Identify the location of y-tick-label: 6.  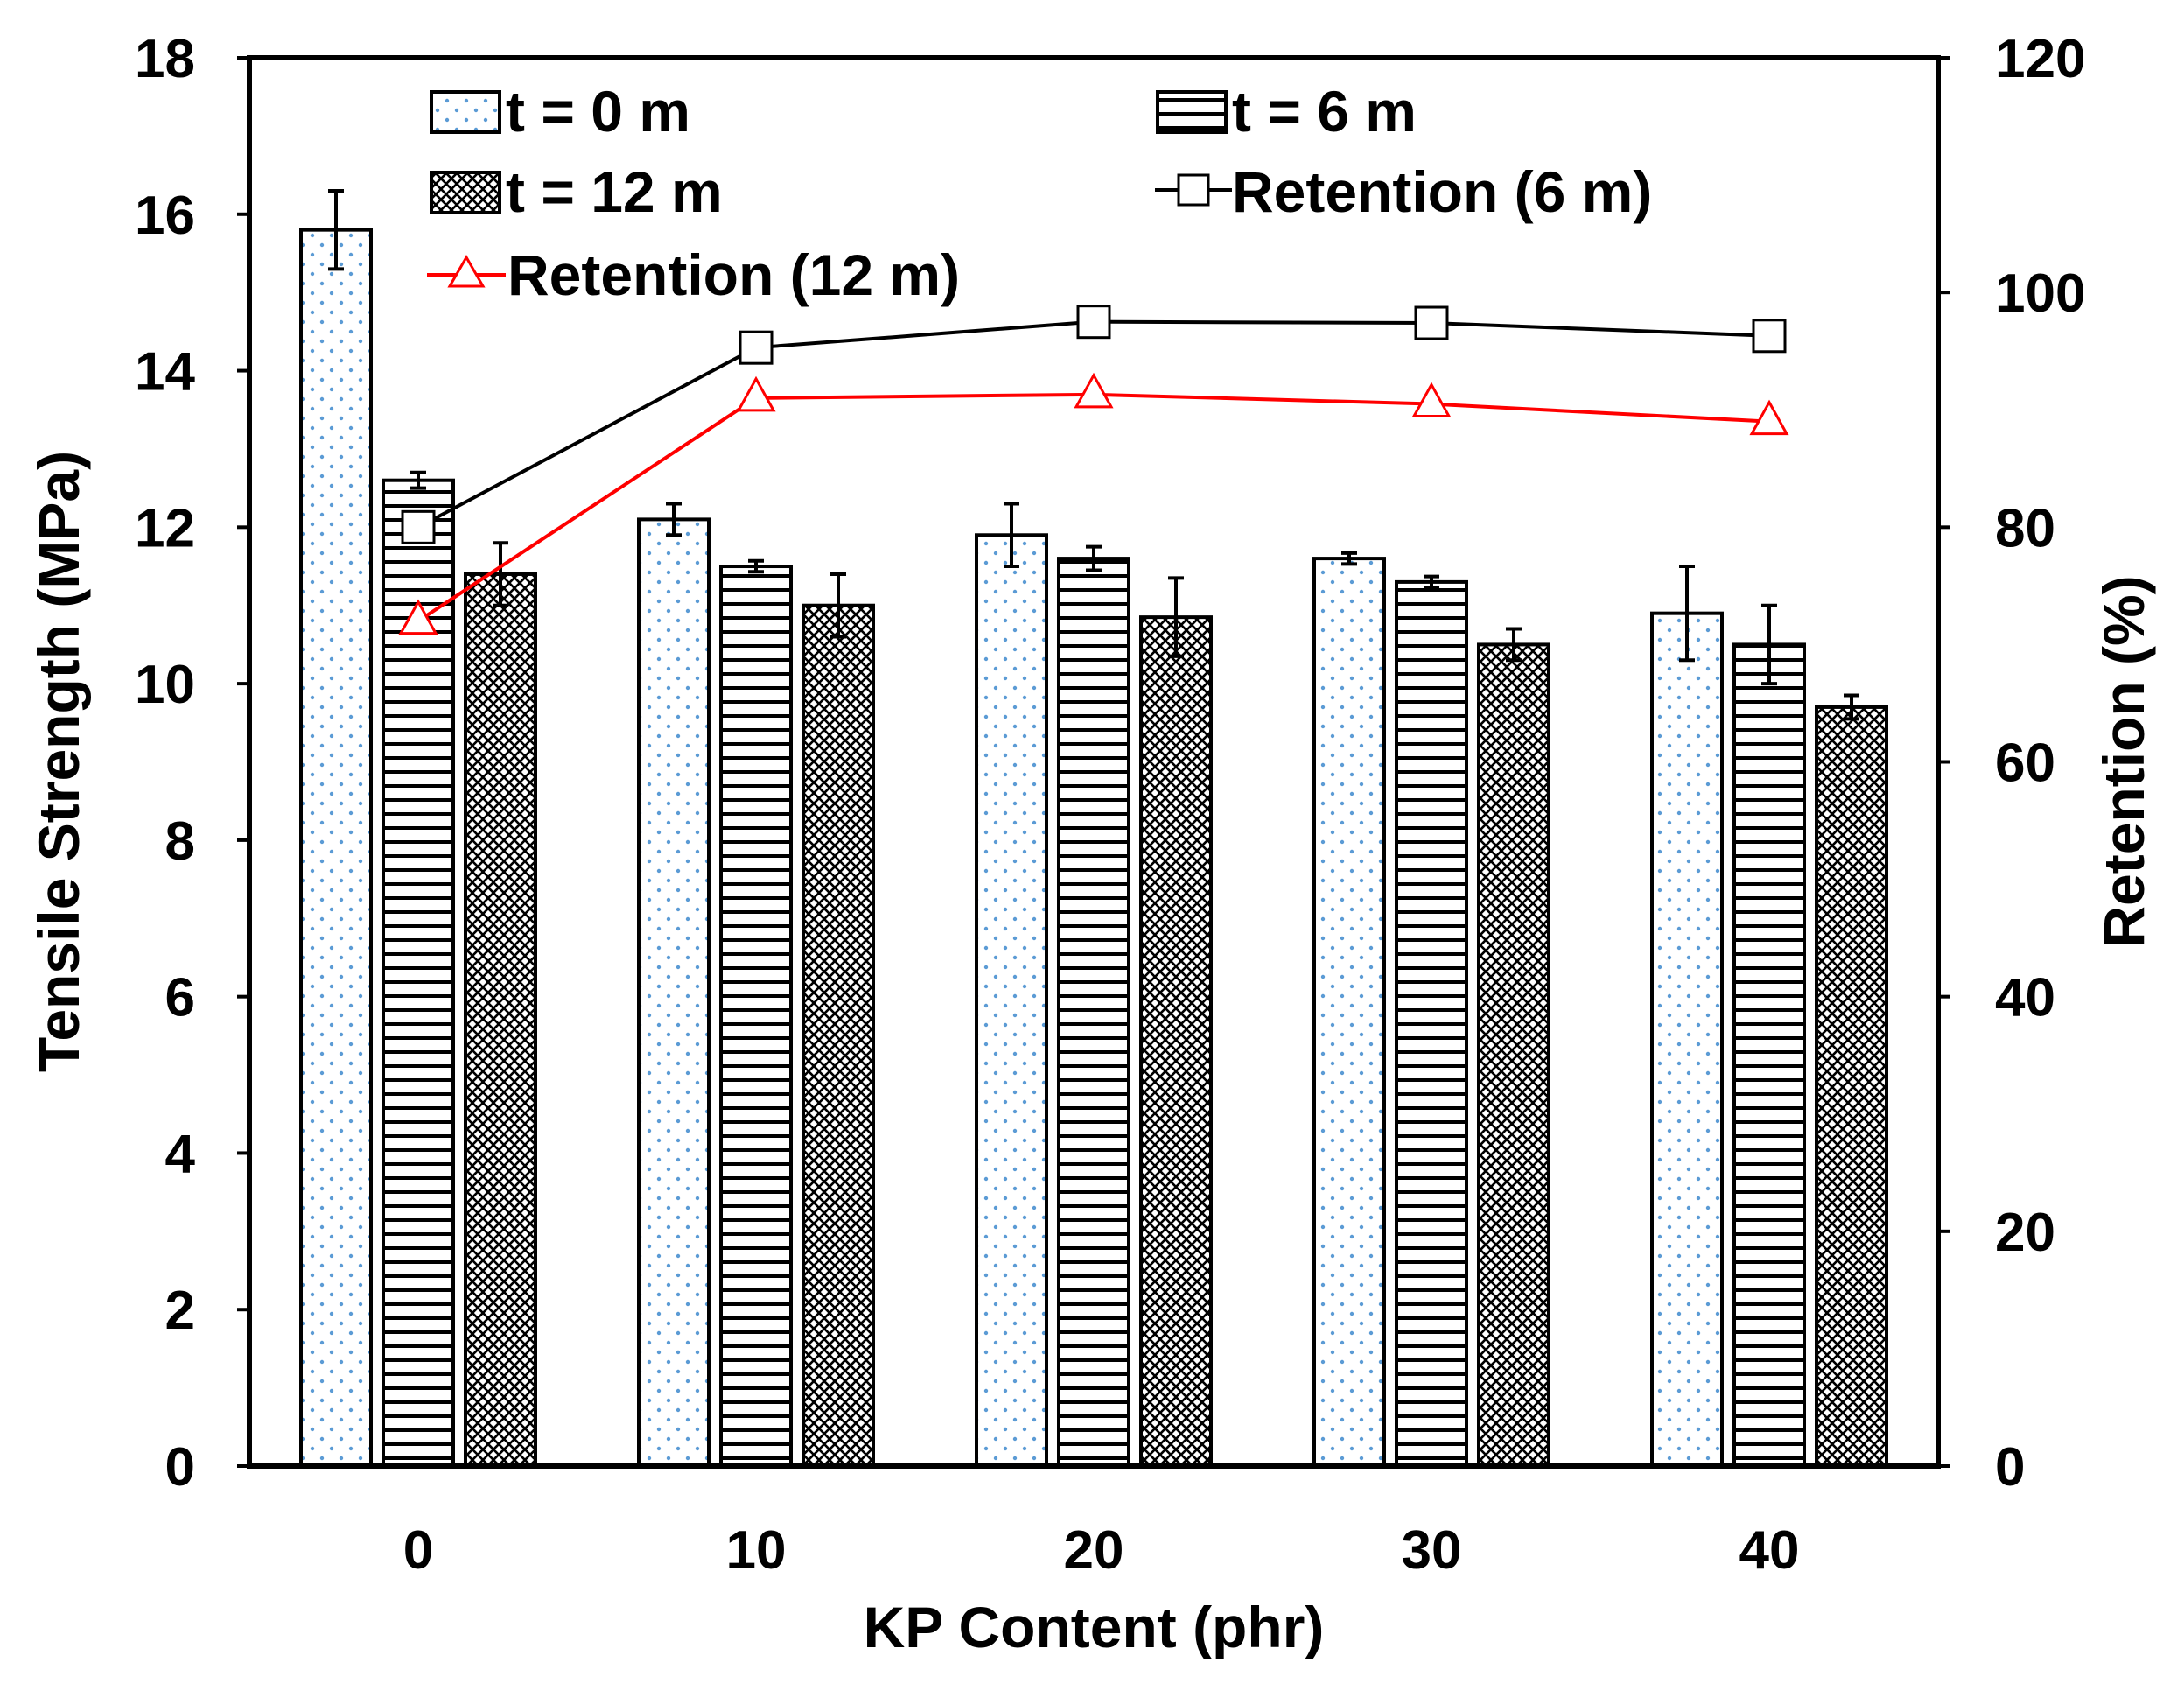
(180, 998).